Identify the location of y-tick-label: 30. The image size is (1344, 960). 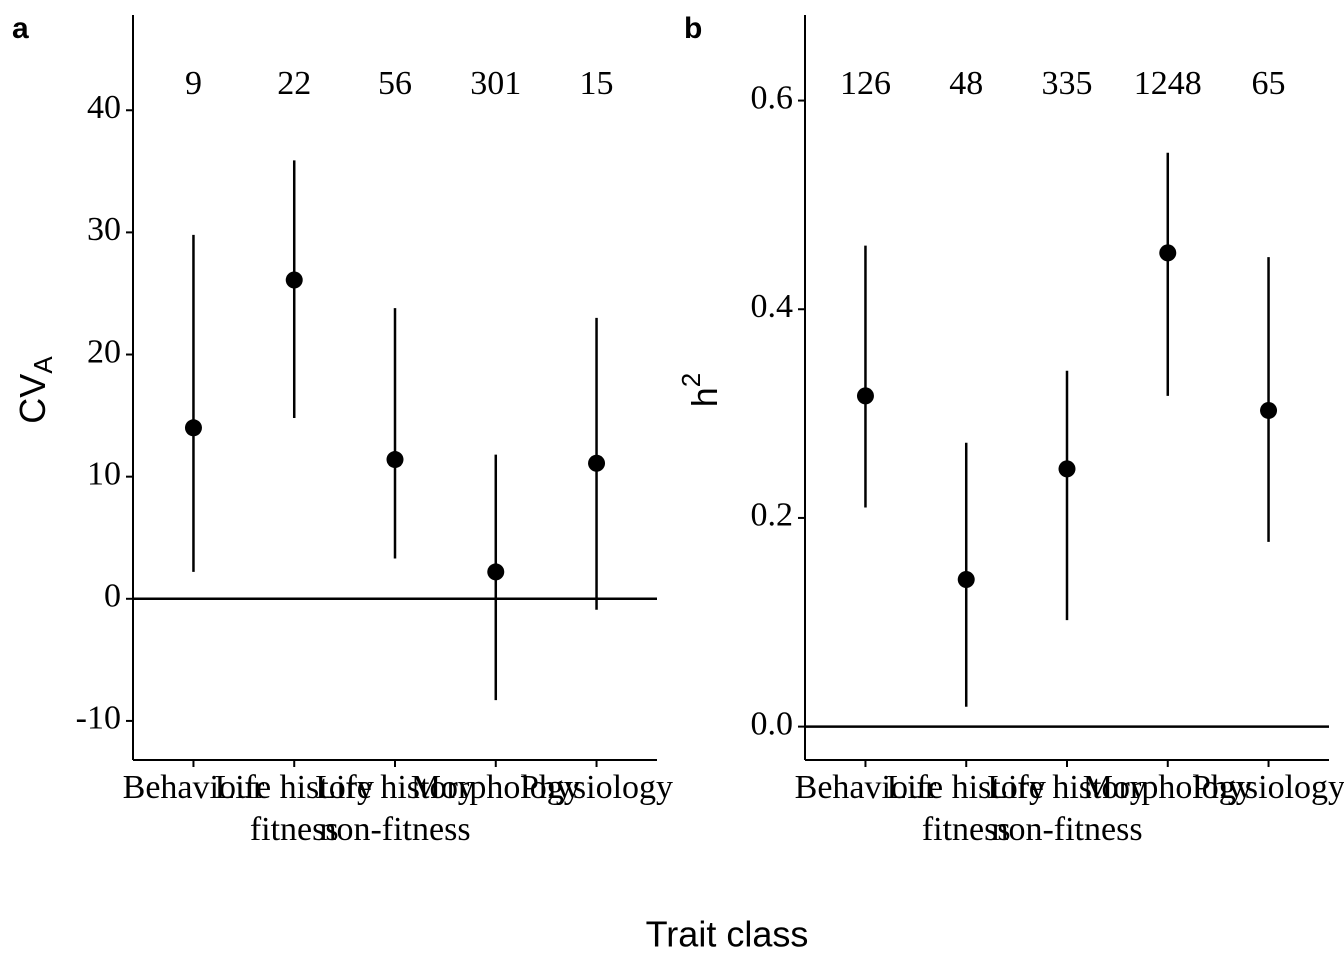
(104, 229).